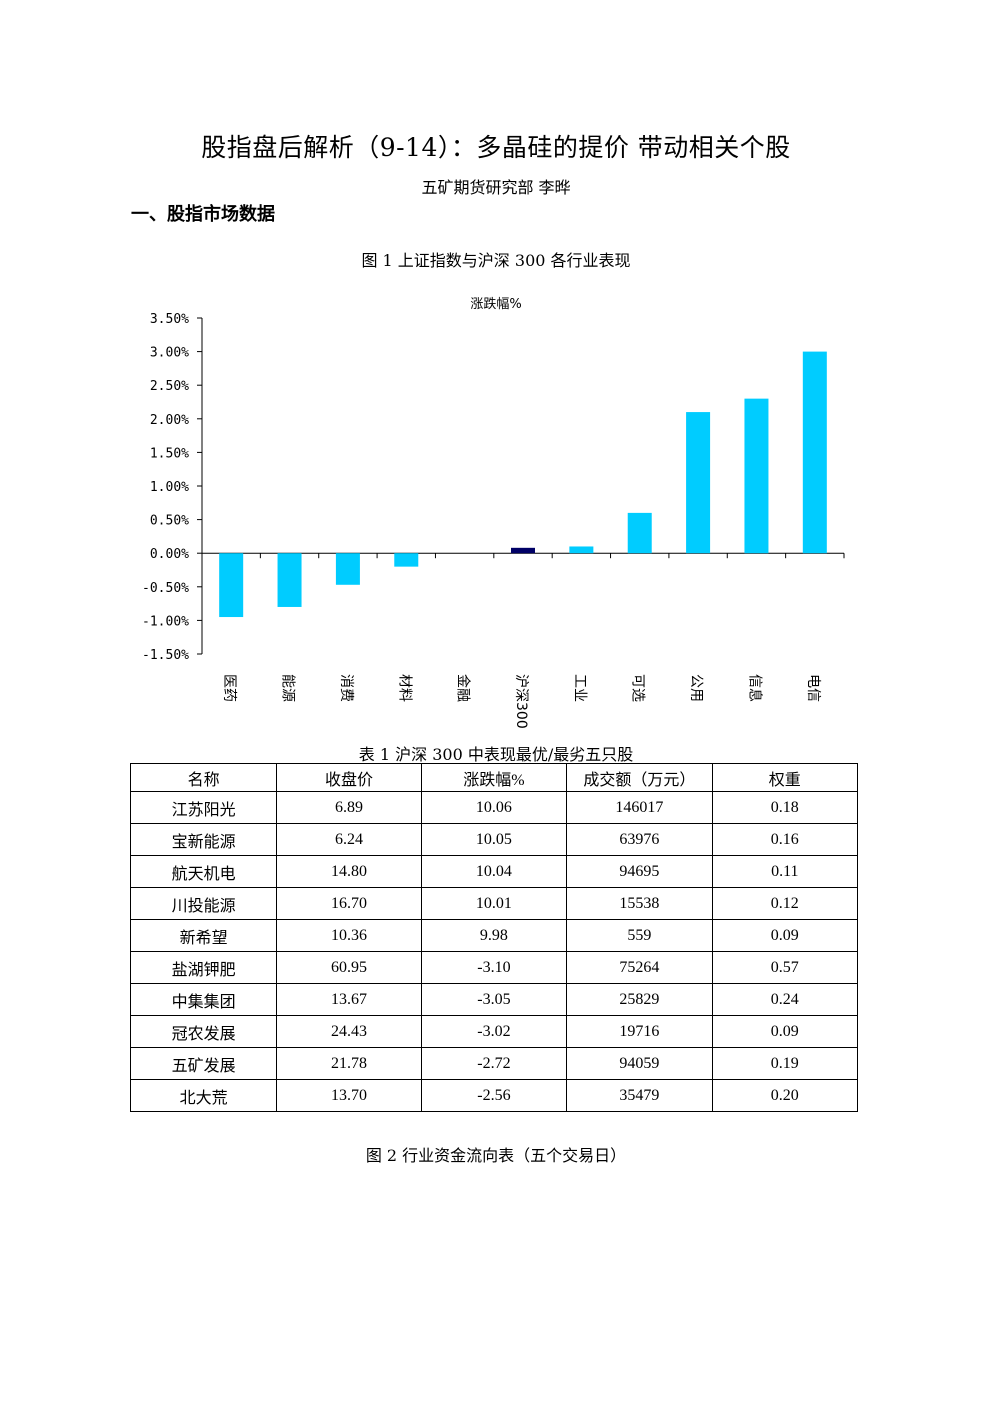 This screenshot has width=992, height=1403. Describe the element at coordinates (813, 688) in the screenshot. I see `x-category-label: 电信` at that location.